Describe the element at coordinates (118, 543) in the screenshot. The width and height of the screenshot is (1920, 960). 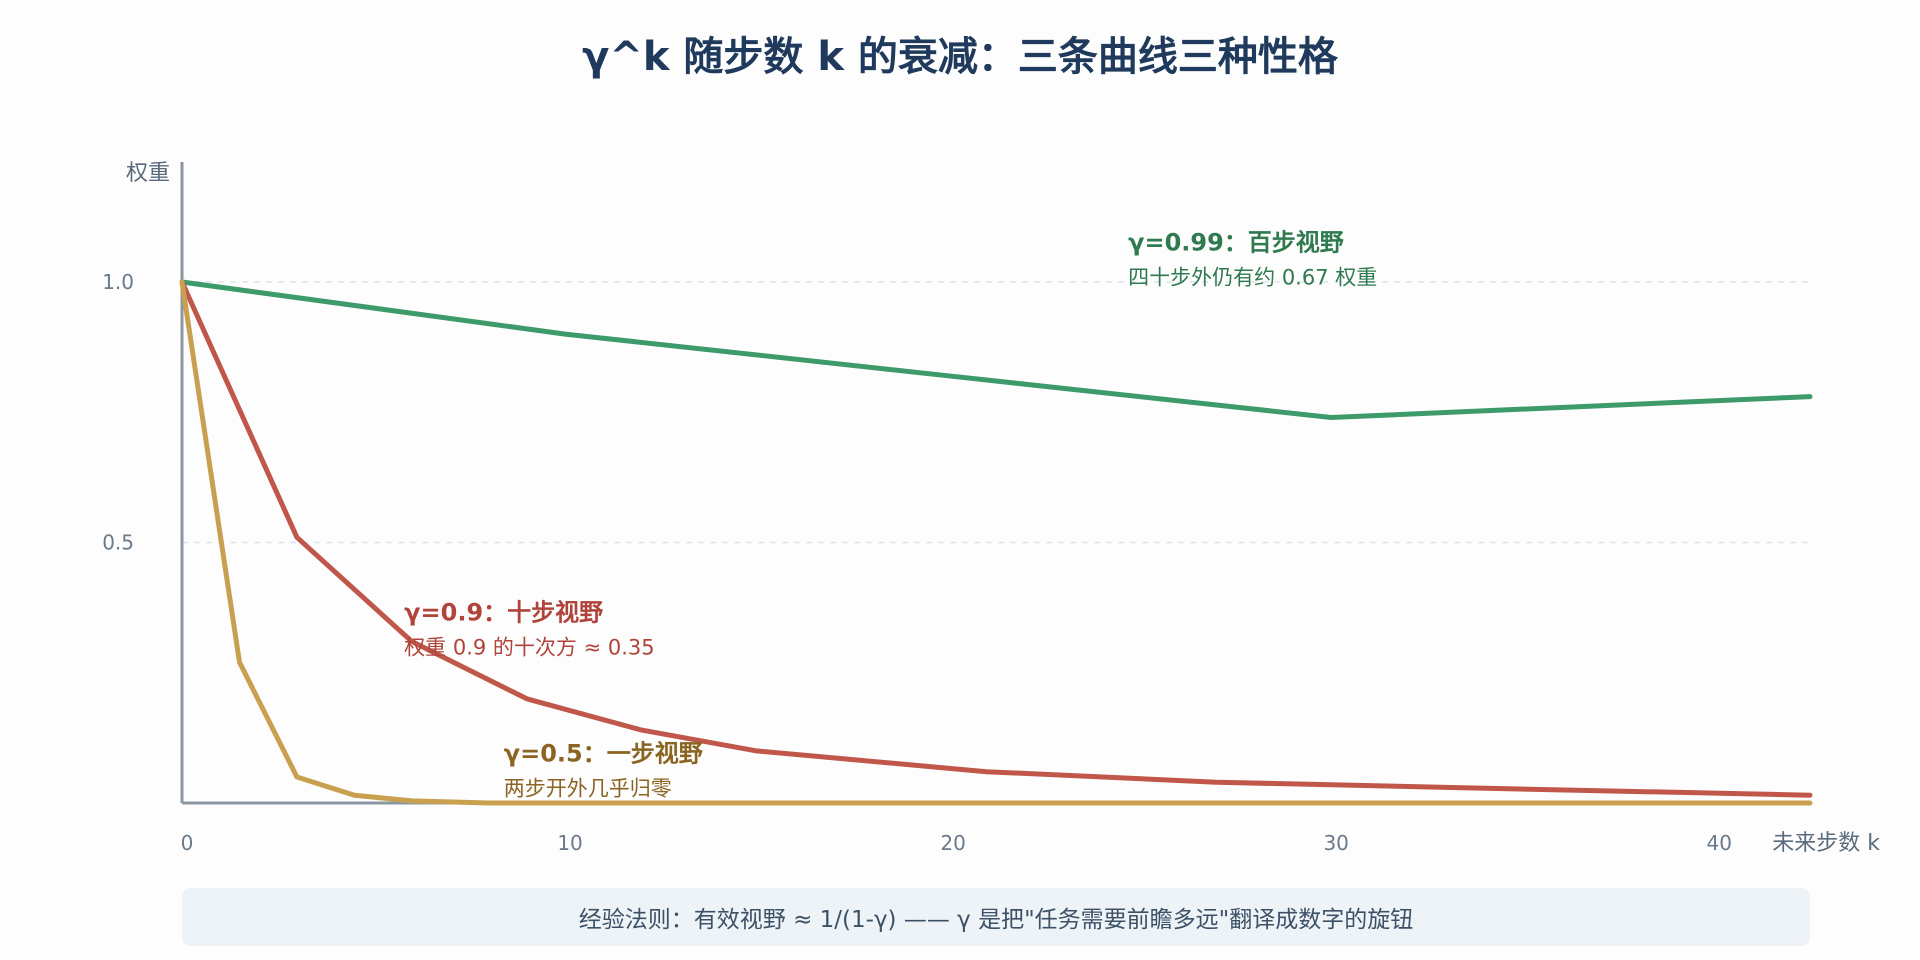
I see `y-tick-label: 0.5` at that location.